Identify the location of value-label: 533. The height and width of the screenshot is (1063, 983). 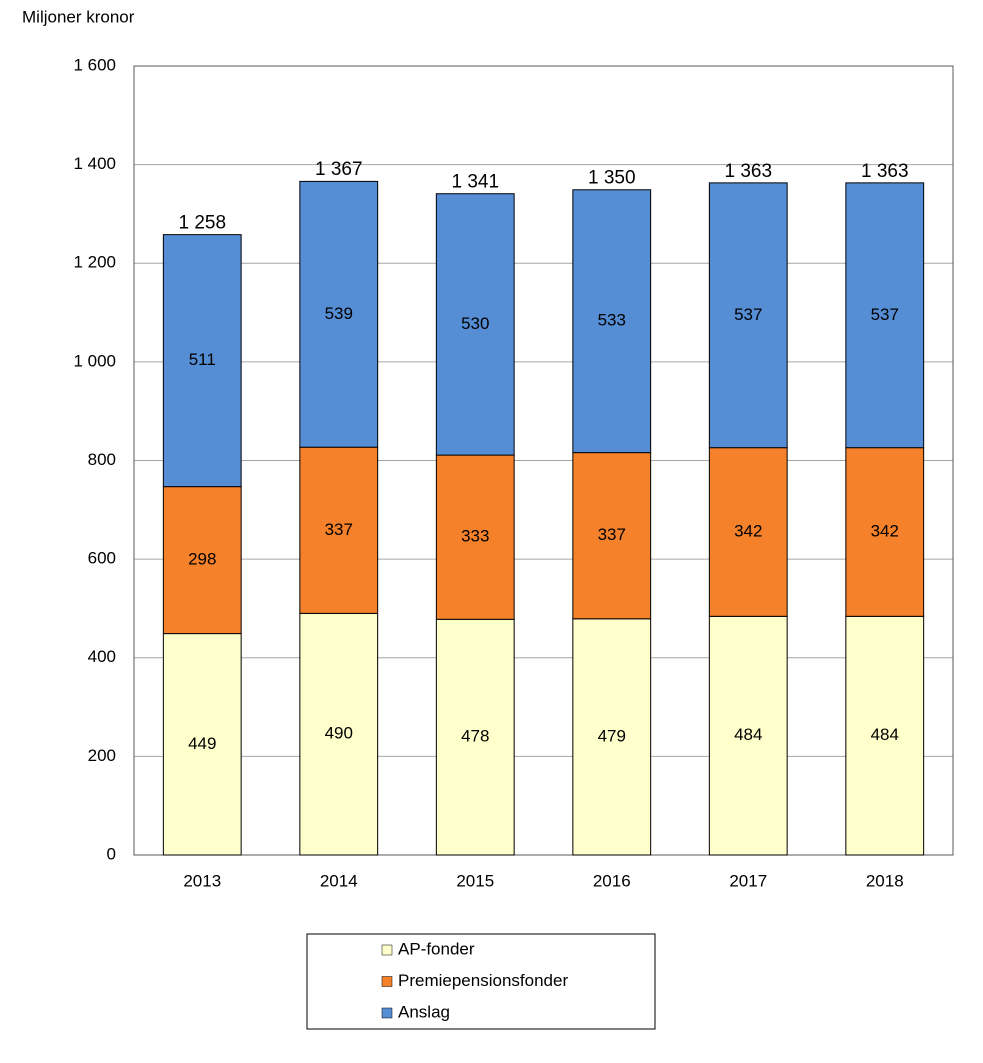
(612, 320).